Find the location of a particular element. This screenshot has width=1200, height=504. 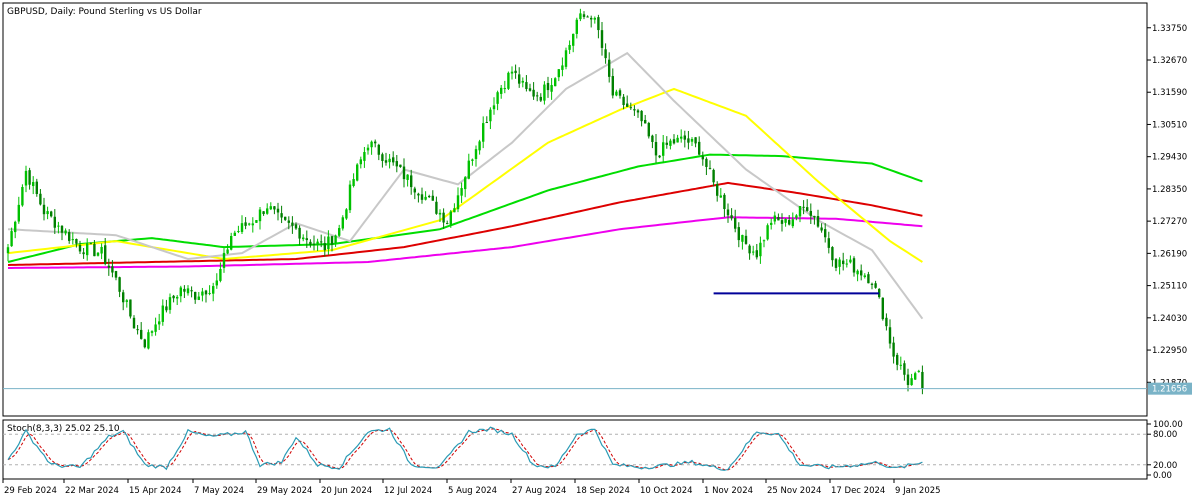

price-tick-label: 1.22950 is located at coordinates (1169, 351).